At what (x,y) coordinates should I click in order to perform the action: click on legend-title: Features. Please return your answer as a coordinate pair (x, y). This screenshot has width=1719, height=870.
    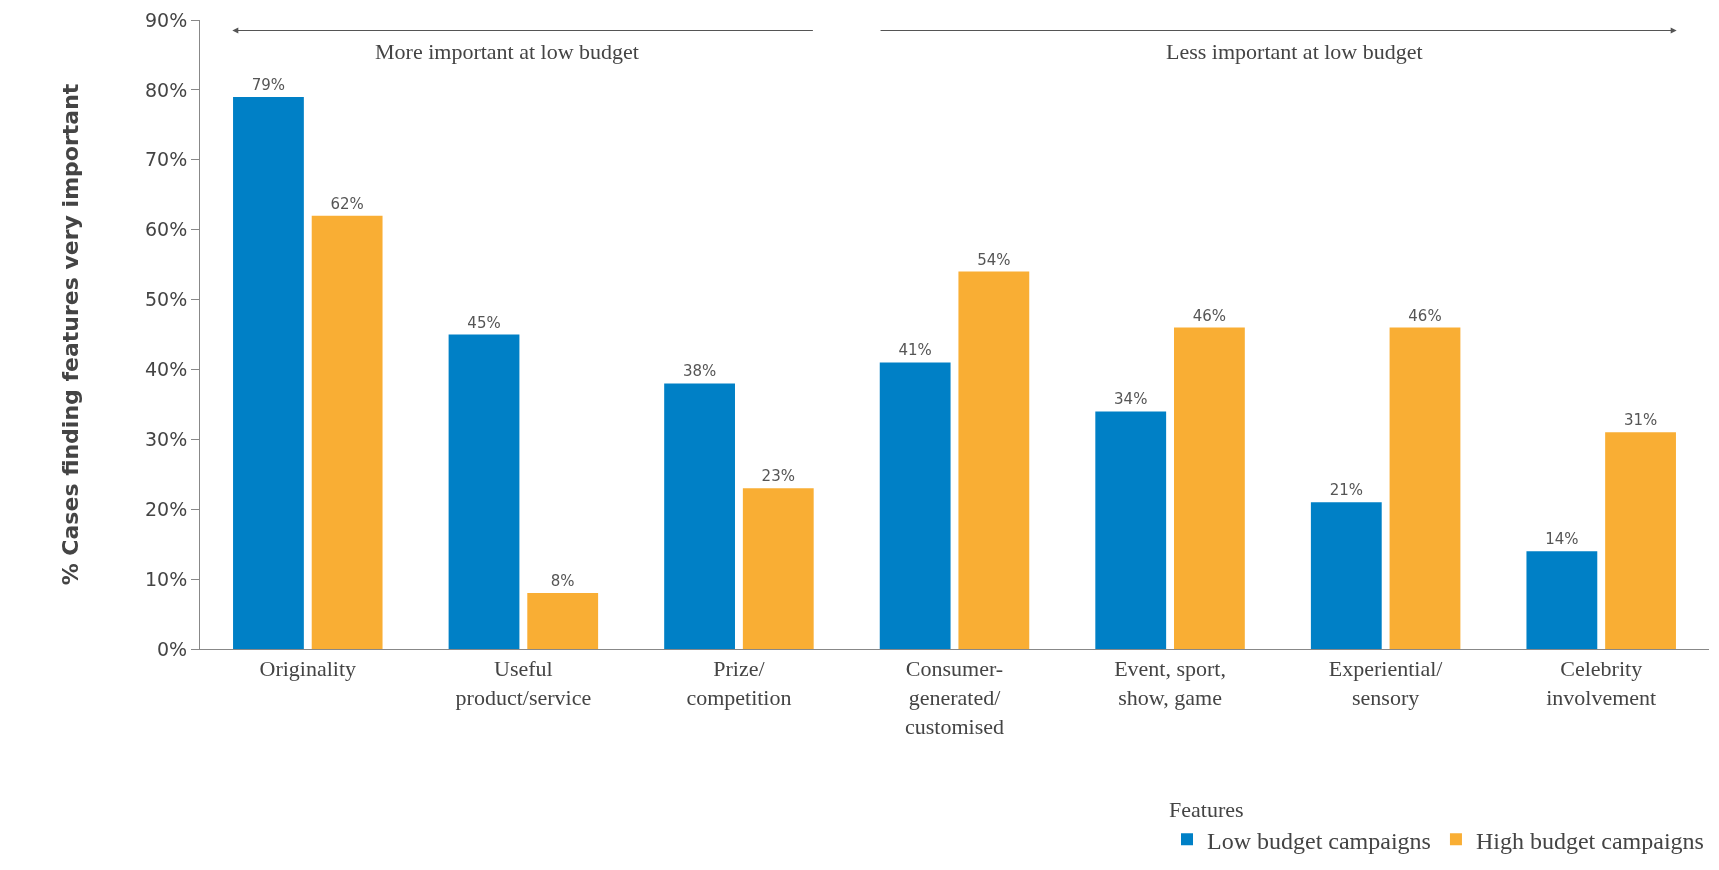
    Looking at the image, I should click on (1206, 810).